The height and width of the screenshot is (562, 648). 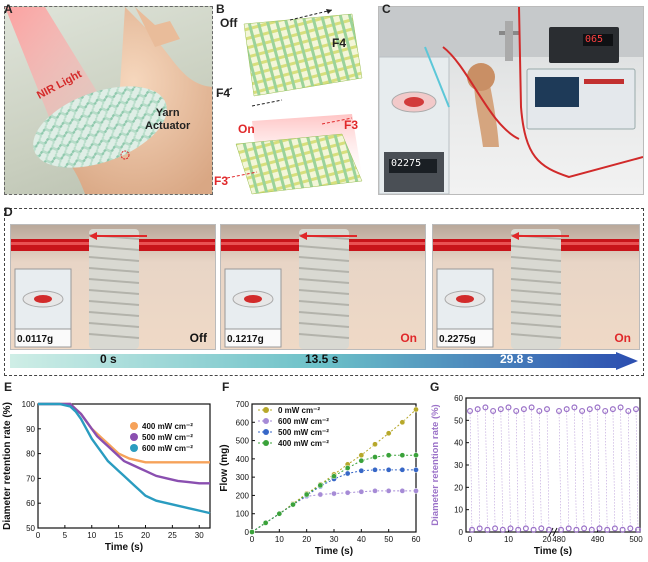 What do you see at coordinates (458, 443) in the screenshot?
I see `y-tick-label: 40` at bounding box center [458, 443].